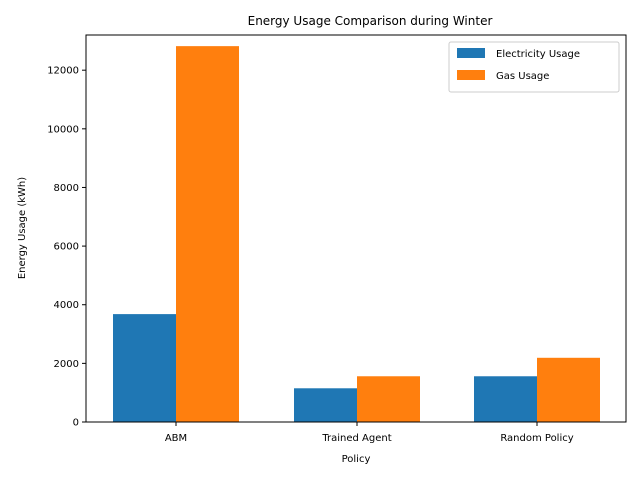 The image size is (640, 480). I want to click on legend-label-gas: Gas Usage, so click(522, 76).